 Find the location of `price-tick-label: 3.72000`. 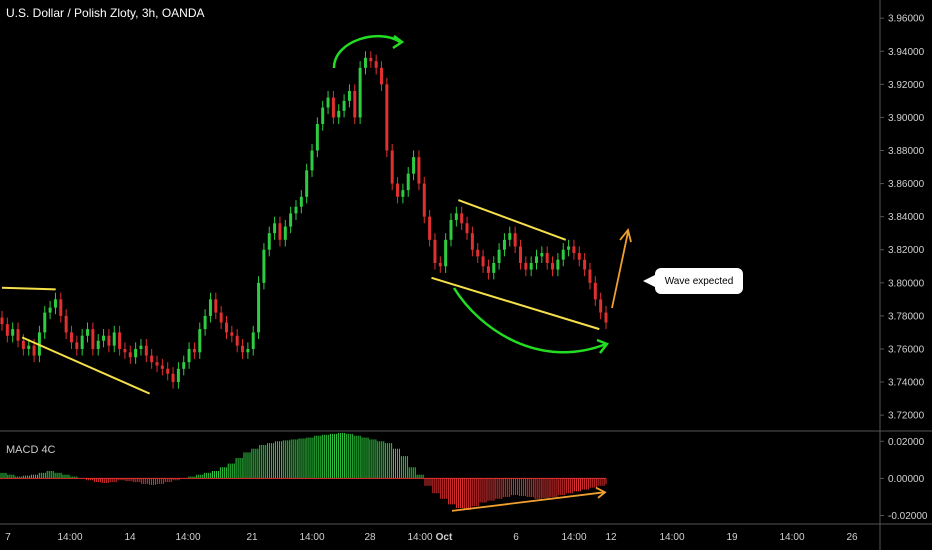

price-tick-label: 3.72000 is located at coordinates (906, 416).